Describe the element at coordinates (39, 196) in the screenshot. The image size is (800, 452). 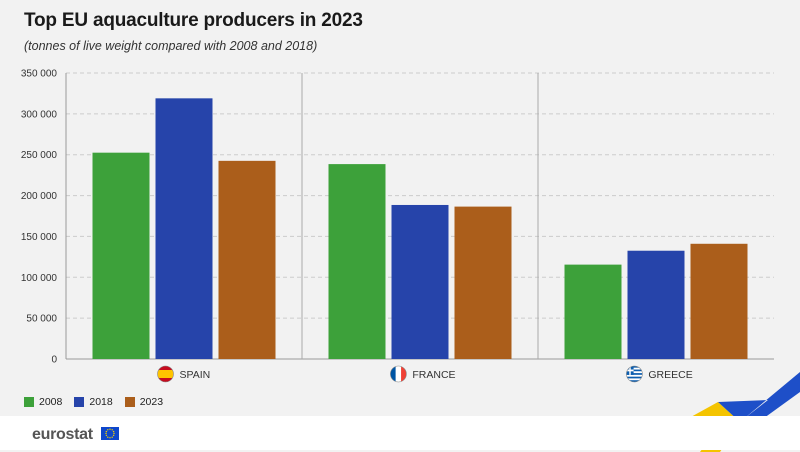
I see `y-tick-label: 200 000` at that location.